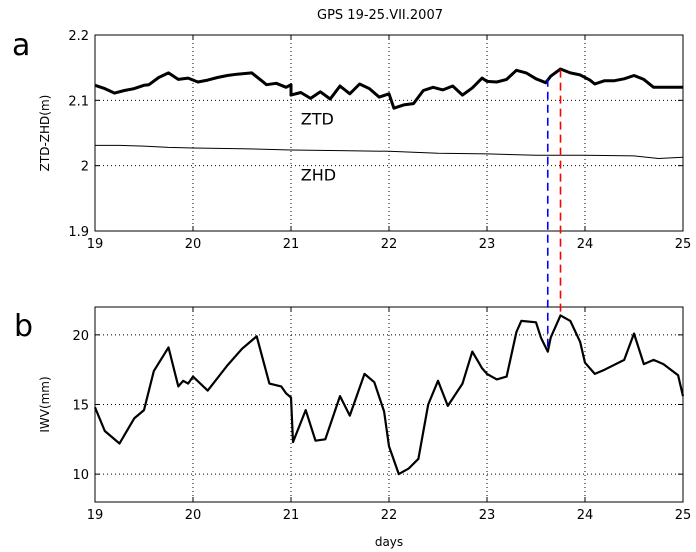  I want to click on series-line-ztd, so click(388, 88).